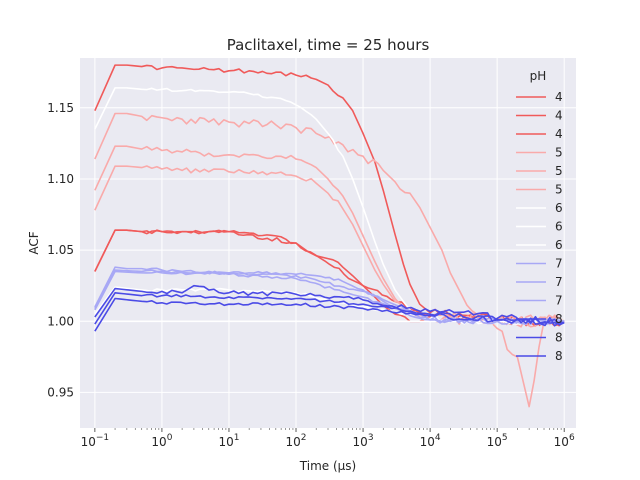  I want to click on x-tick-label: 10⁰, so click(161, 441).